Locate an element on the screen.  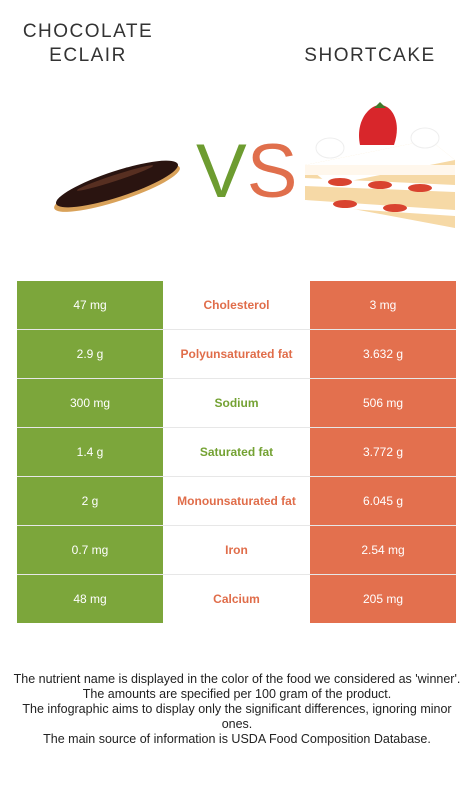
nutrient-name: Iron is located at coordinates (236, 550).